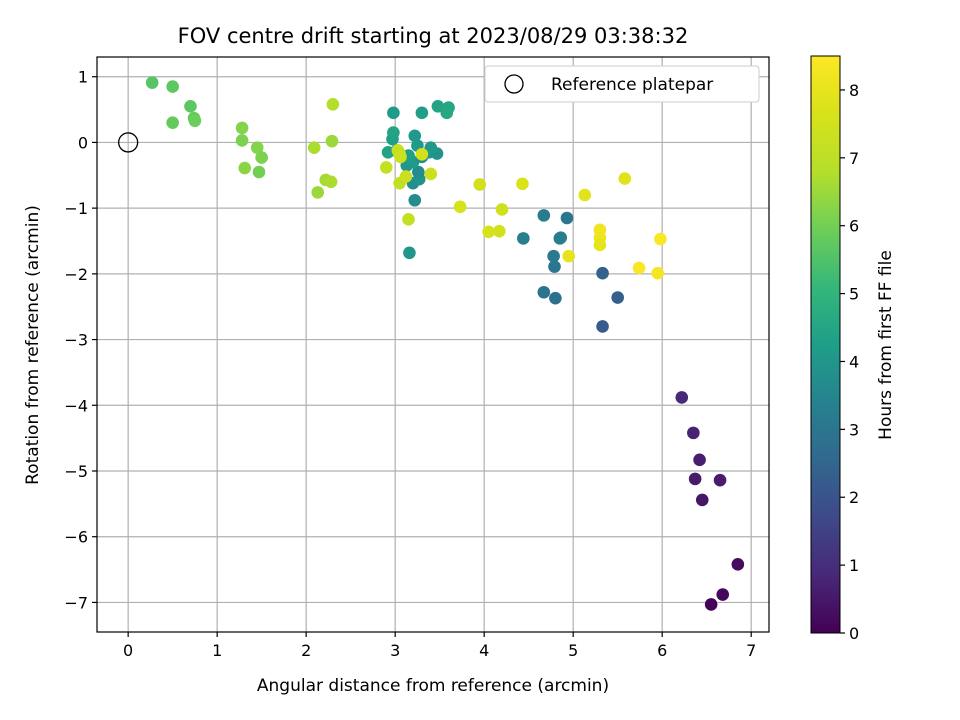 This screenshot has width=960, height=720. I want to click on y-tick-label: 1, so click(83, 77).